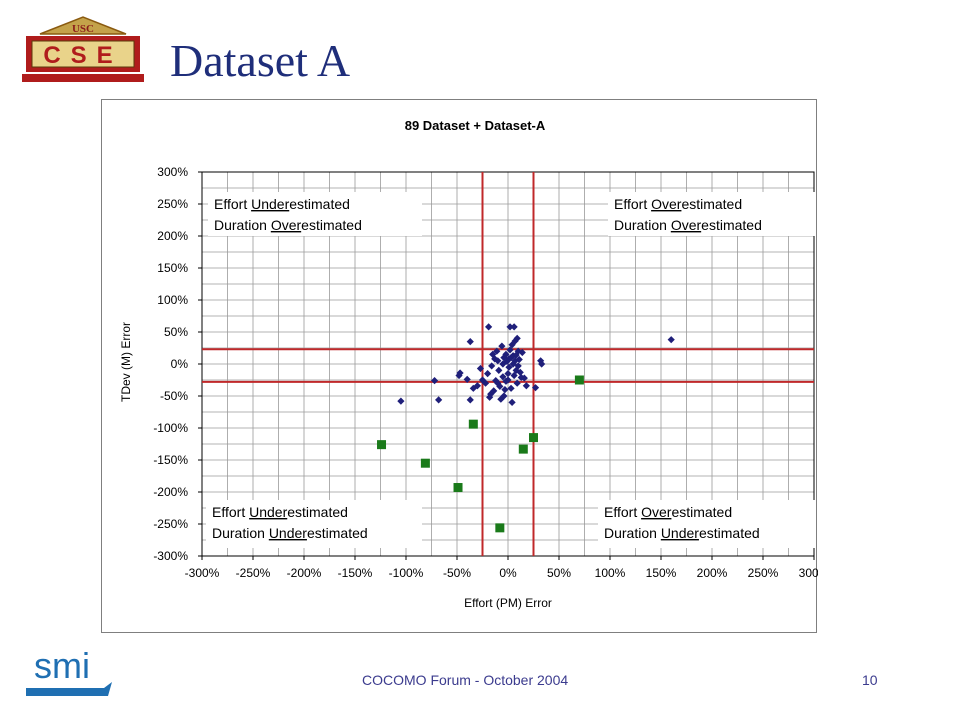  I want to click on y-tick-label: 50%, so click(176, 332).